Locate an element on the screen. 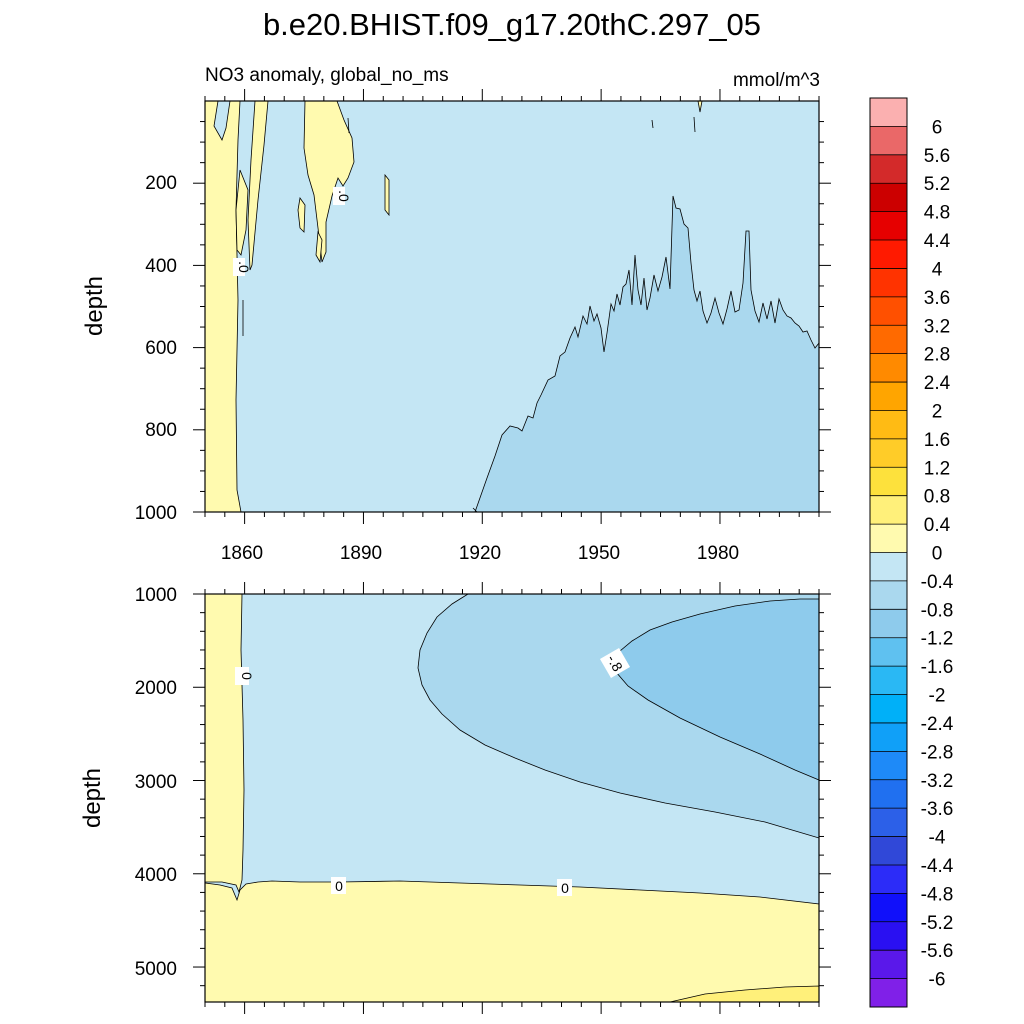 The width and height of the screenshot is (1024, 1024). colorbar-label: -0.8 is located at coordinates (937, 610).